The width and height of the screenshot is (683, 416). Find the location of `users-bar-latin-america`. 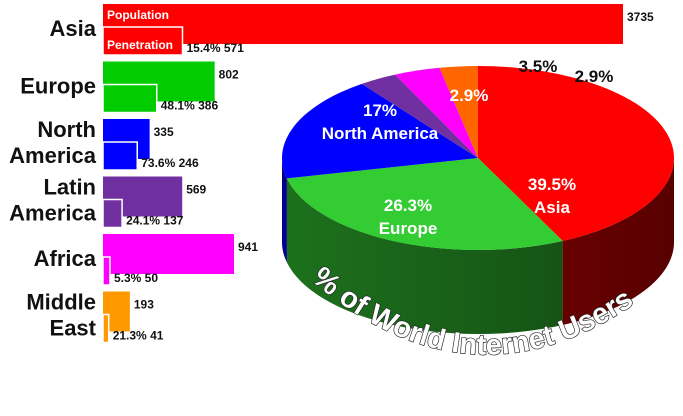

users-bar-latin-america is located at coordinates (112, 213).